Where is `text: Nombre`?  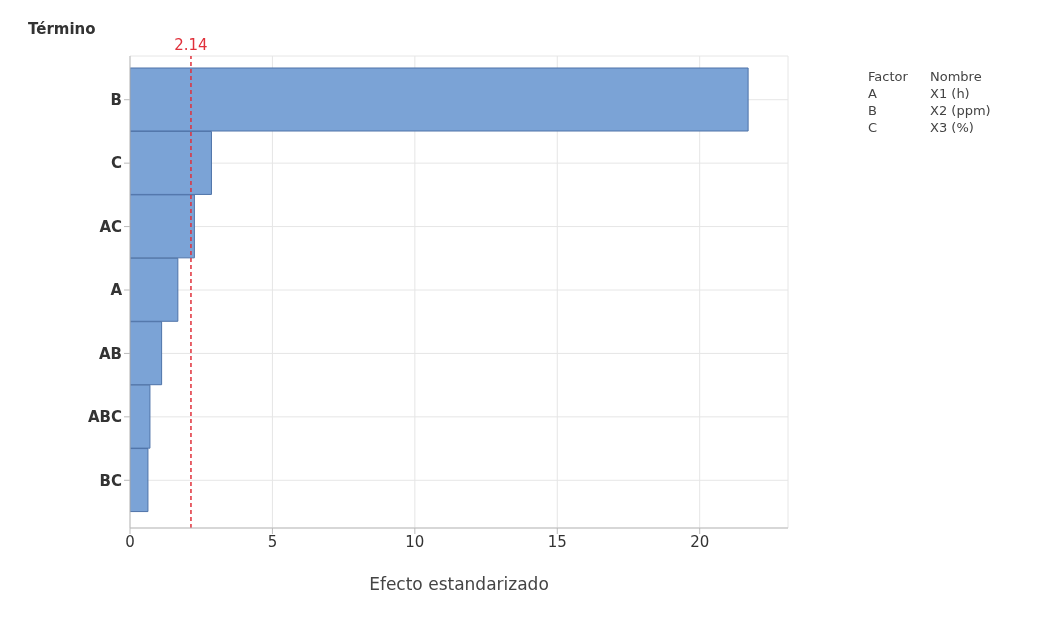 text: Nombre is located at coordinates (956, 76).